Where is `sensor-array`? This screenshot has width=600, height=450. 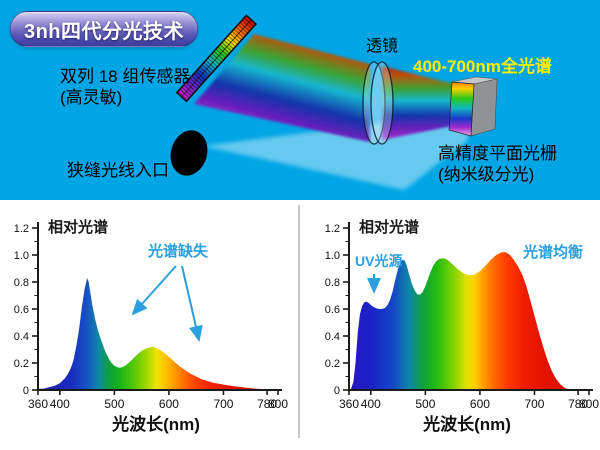 sensor-array is located at coordinates (216, 58).